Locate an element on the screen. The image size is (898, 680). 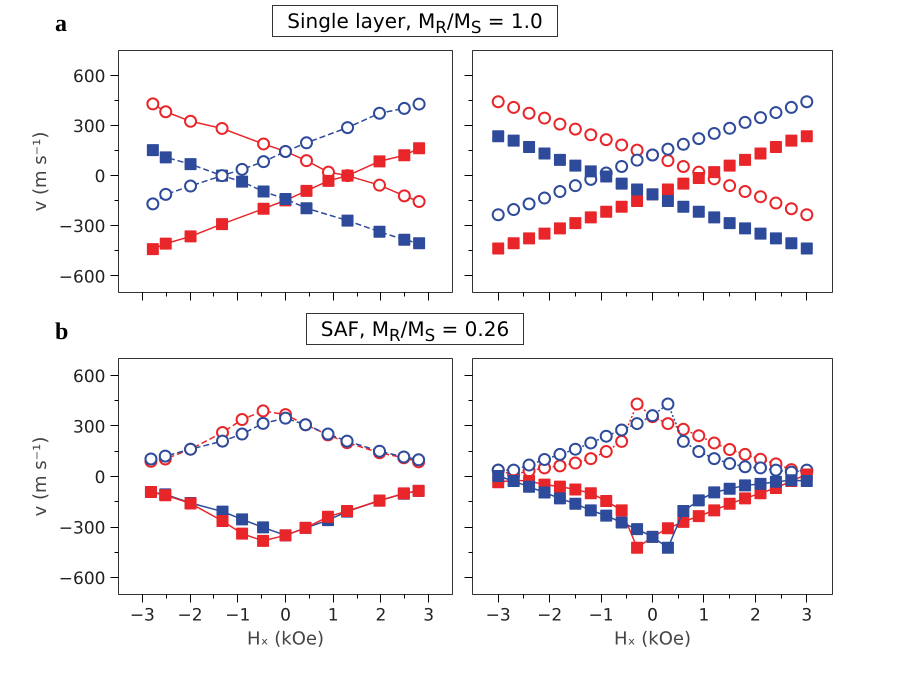
x-axis-title: Hₓ (kOe) is located at coordinates (652, 639).